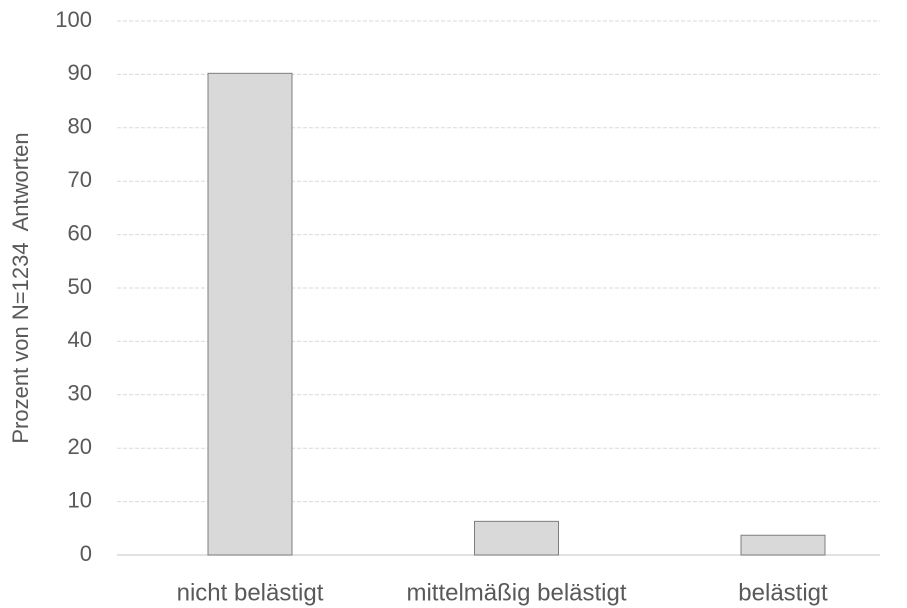  Describe the element at coordinates (20, 287) in the screenshot. I see `y-axis-label: Prozent von N=1234 Antworten` at that location.